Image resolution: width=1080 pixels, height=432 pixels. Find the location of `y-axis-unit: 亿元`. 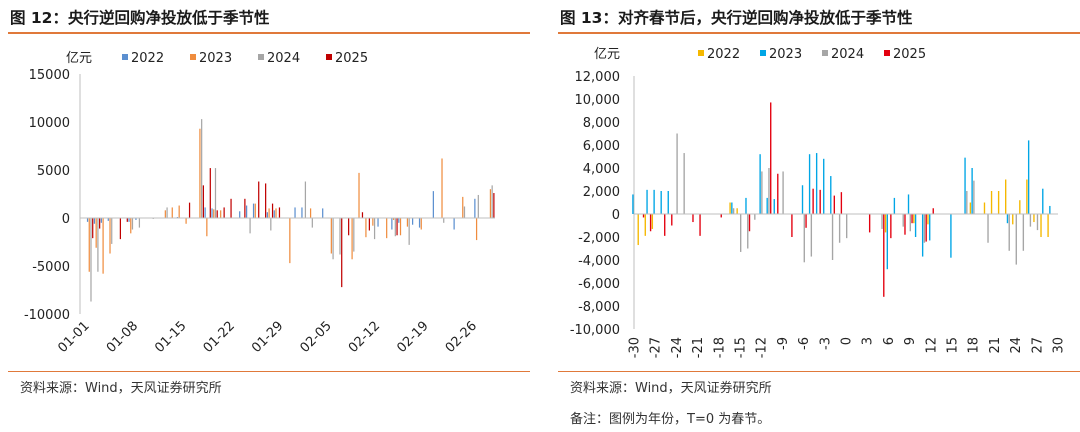

y-axis-unit: 亿元 is located at coordinates (79, 58).